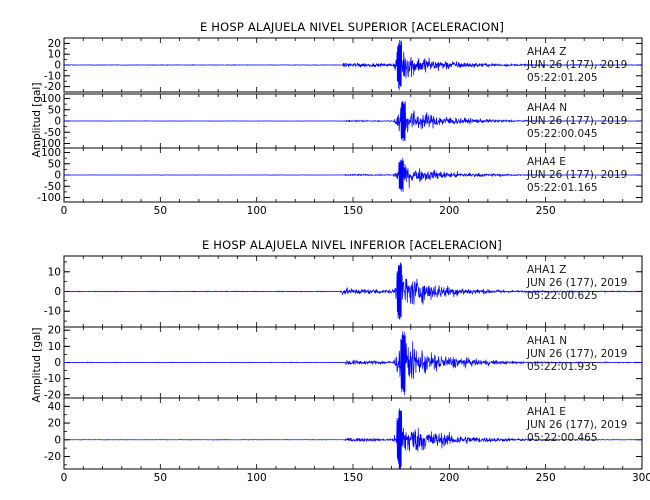 The image size is (650, 500). Describe the element at coordinates (547, 108) in the screenshot. I see `trace-station-label: AHA4 N` at that location.